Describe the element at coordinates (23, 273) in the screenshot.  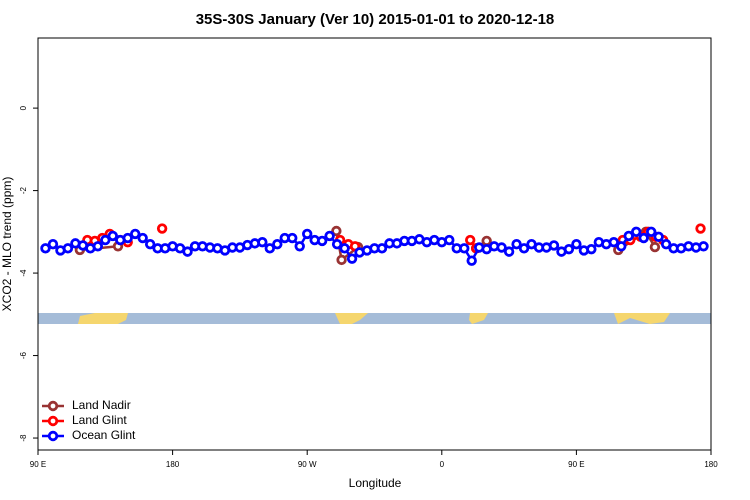
I see `y-tick-label: -4` at that location.